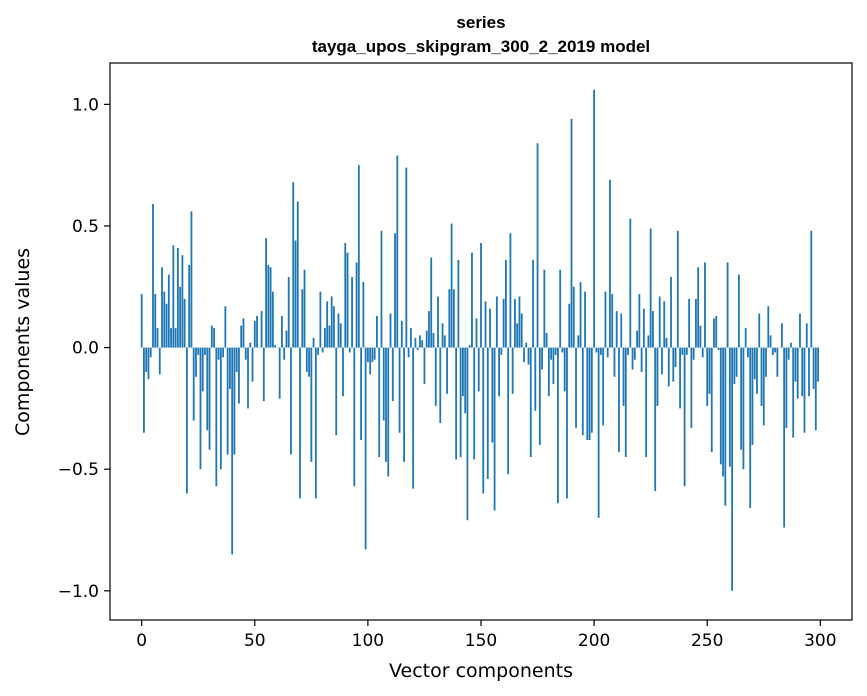  I want to click on x-axis-ticks: 0 50 100 150 200 250 300, so click(486, 635).